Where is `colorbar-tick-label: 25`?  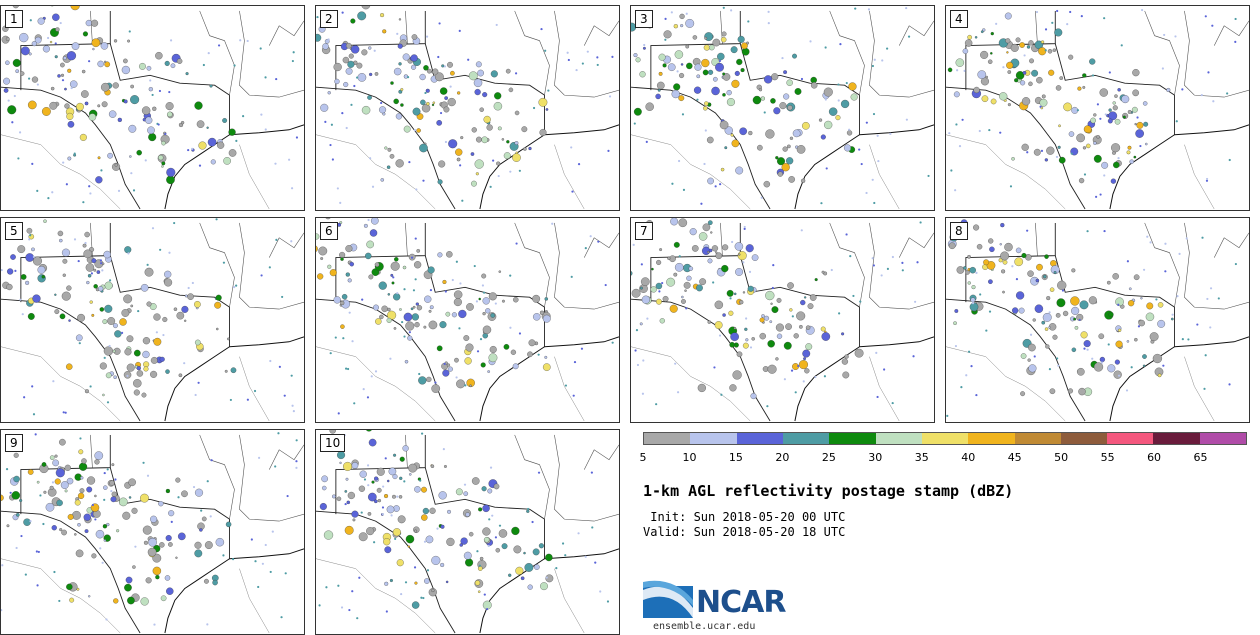
colorbar-tick-label: 25 is located at coordinates (828, 457).